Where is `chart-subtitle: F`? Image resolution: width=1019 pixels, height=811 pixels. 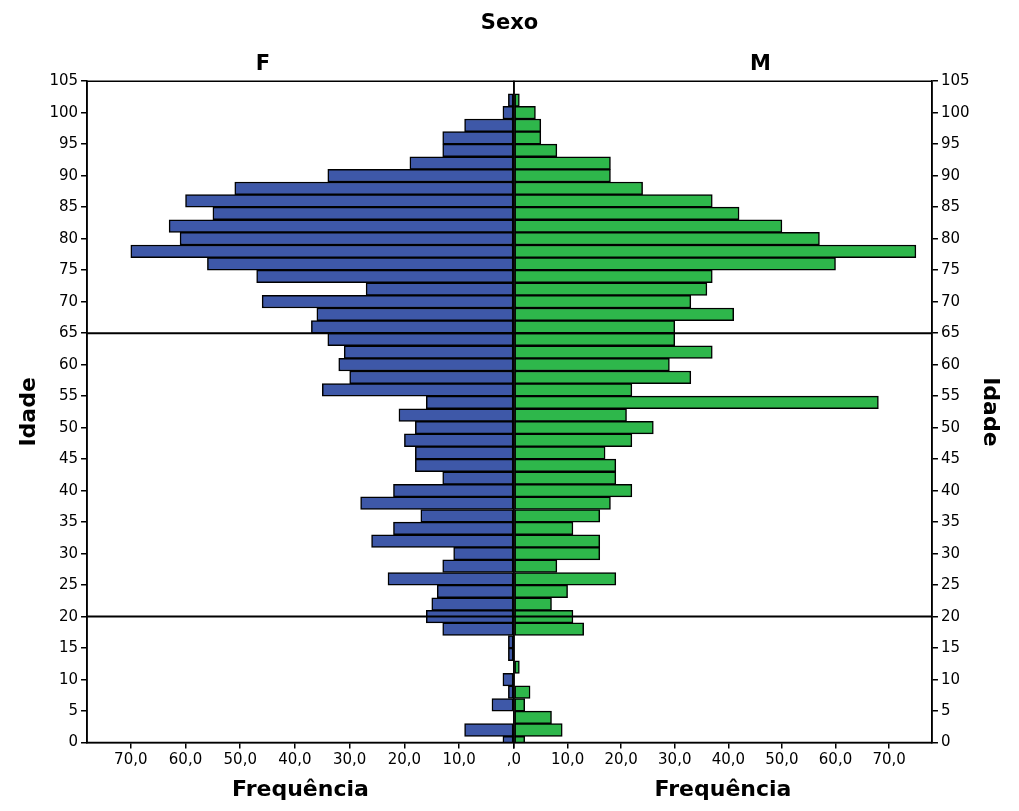 chart-subtitle: F is located at coordinates (263, 63).